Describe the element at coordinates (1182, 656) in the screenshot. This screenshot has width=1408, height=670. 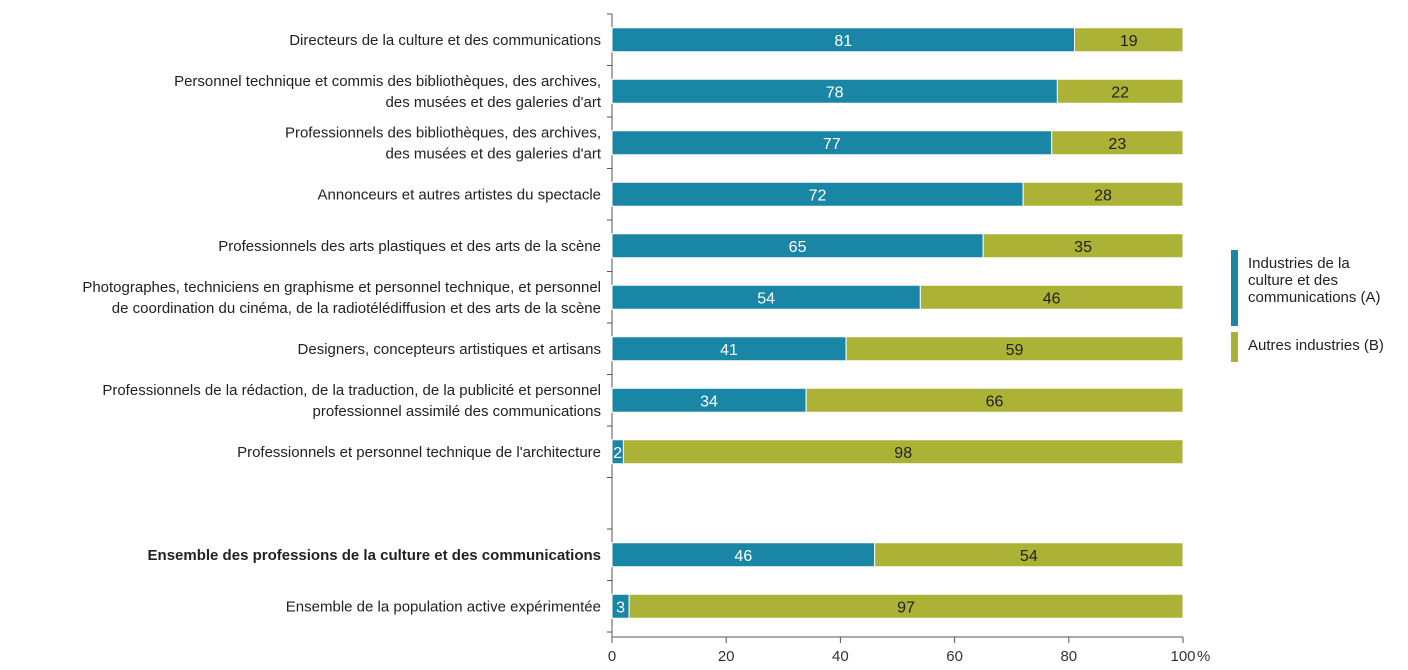
I see `x-tick-label: 100` at that location.